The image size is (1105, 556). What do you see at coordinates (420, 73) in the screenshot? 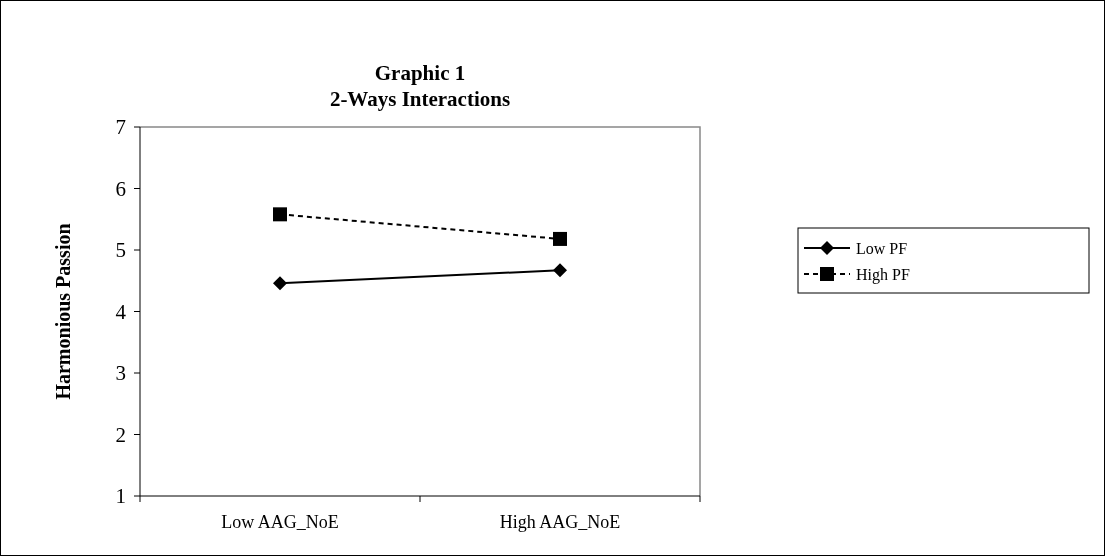
I see `chart-title: Graphic 1` at bounding box center [420, 73].